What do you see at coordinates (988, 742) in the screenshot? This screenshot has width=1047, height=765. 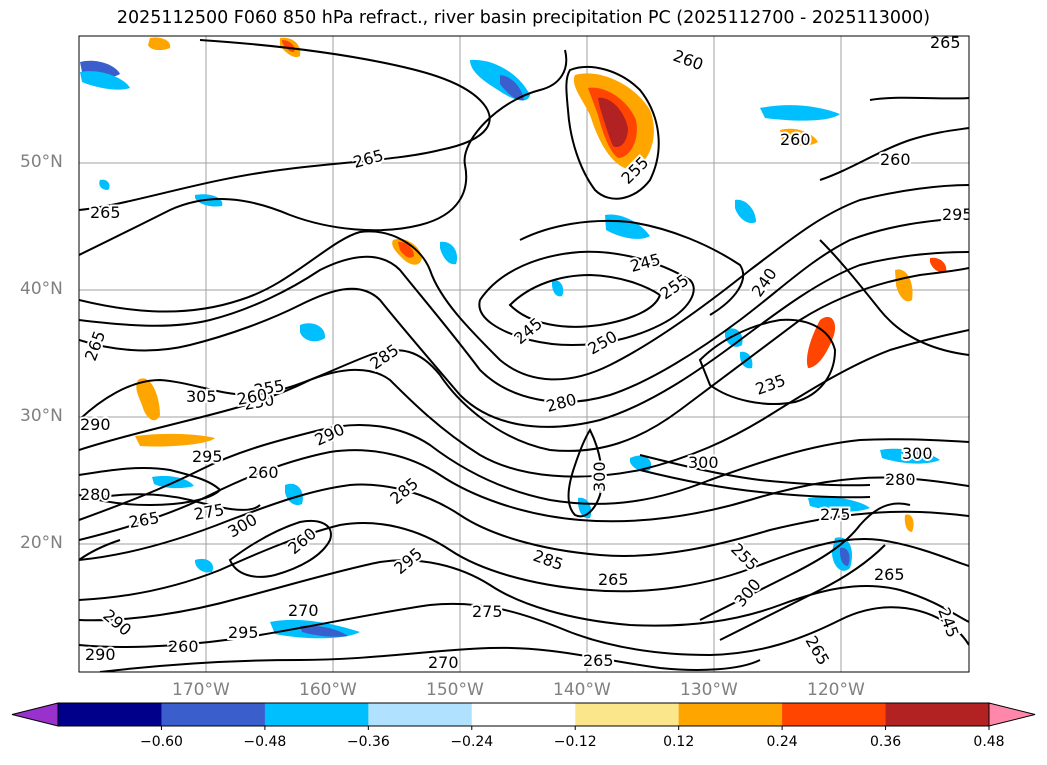 I see `colorbar-tick-label: 0.48` at bounding box center [988, 742].